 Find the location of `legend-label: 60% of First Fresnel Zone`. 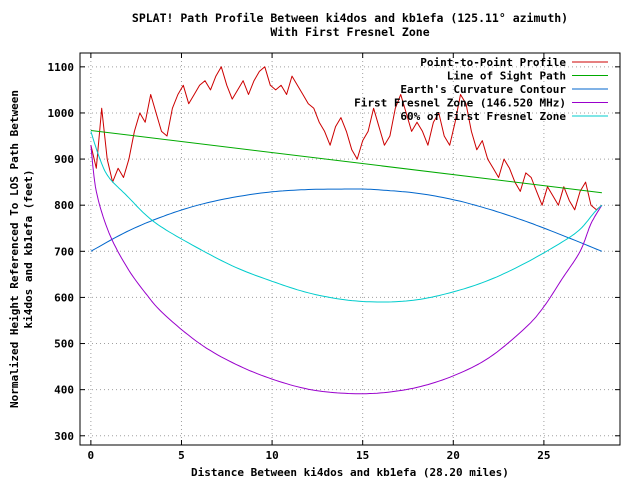

legend-label: 60% of First Fresnel Zone is located at coordinates (483, 116).